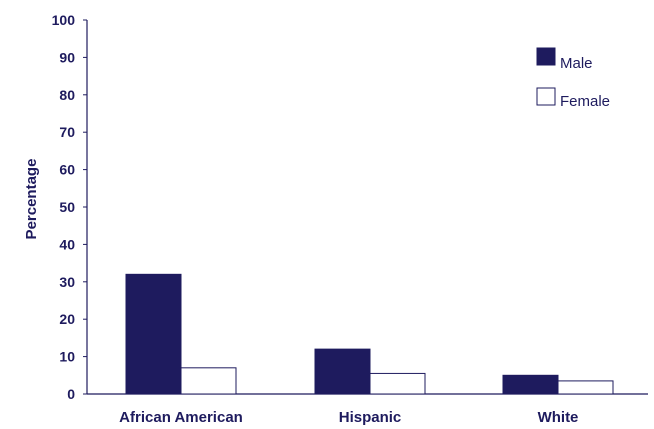  I want to click on bar-male-hispanic, so click(342, 371).